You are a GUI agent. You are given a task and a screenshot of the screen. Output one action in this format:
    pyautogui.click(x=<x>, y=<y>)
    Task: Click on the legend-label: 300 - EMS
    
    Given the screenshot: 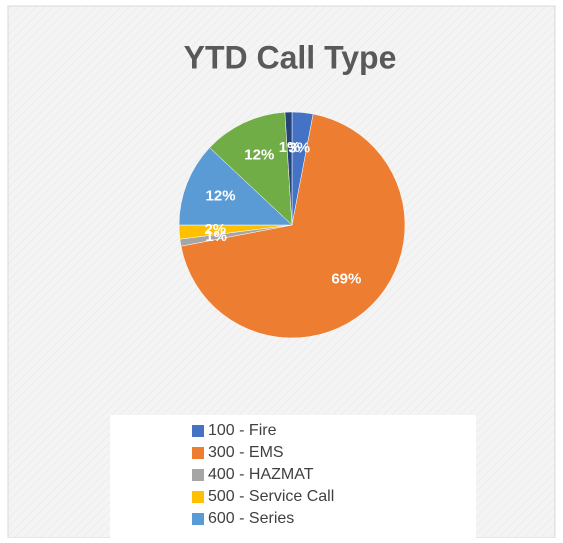 What is the action you would take?
    pyautogui.click(x=246, y=452)
    